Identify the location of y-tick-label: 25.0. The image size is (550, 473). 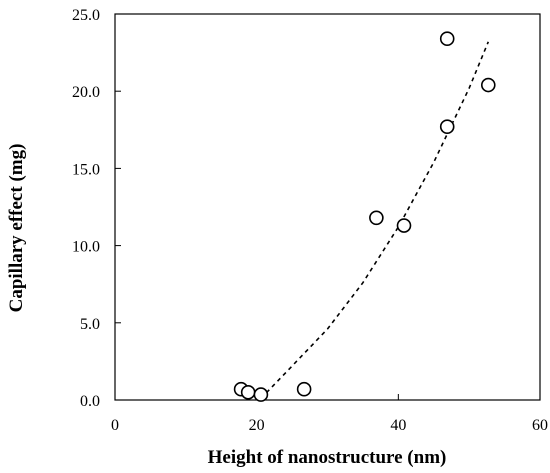
(86, 15).